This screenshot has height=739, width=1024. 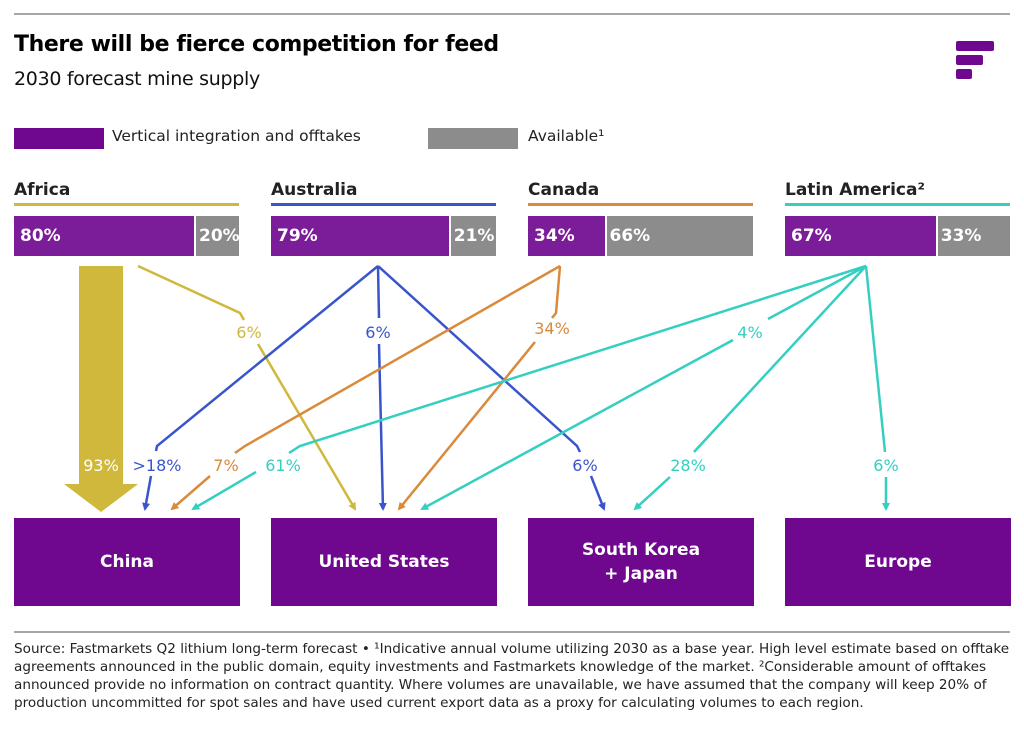 What do you see at coordinates (42, 190) in the screenshot?
I see `region-name: Africa` at bounding box center [42, 190].